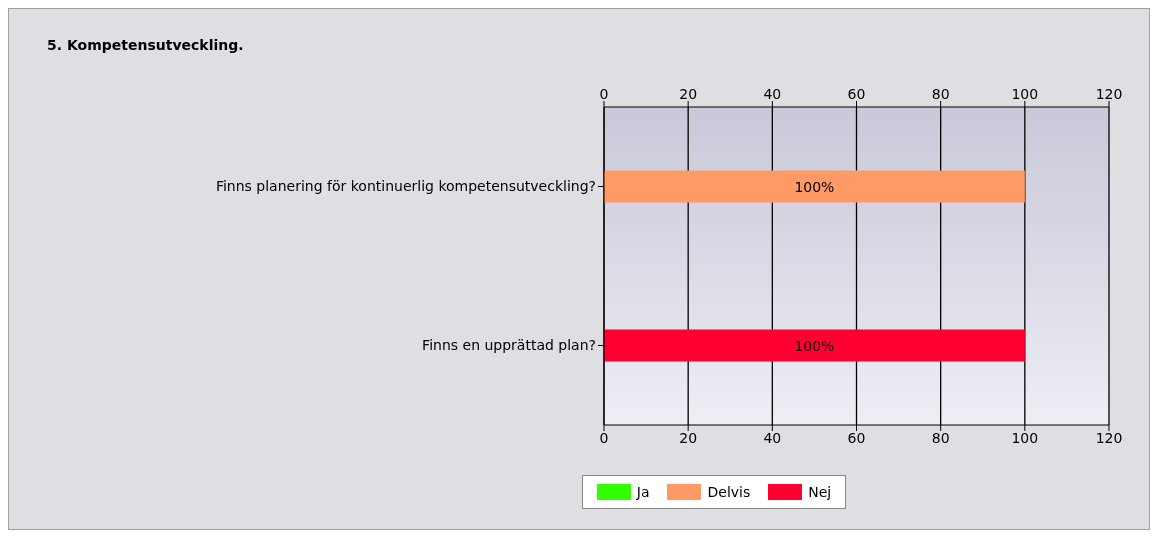  What do you see at coordinates (1109, 94) in the screenshot?
I see `x2-tick-label: 120` at bounding box center [1109, 94].